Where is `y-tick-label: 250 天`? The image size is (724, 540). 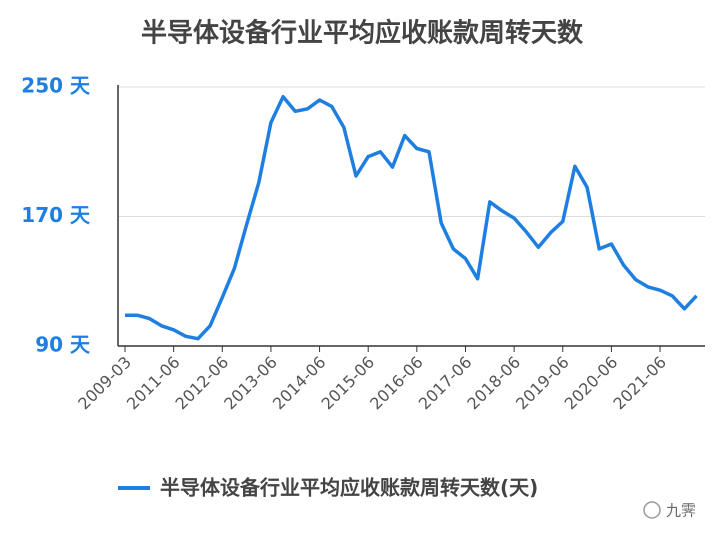 y-tick-label: 250 天 is located at coordinates (56, 86).